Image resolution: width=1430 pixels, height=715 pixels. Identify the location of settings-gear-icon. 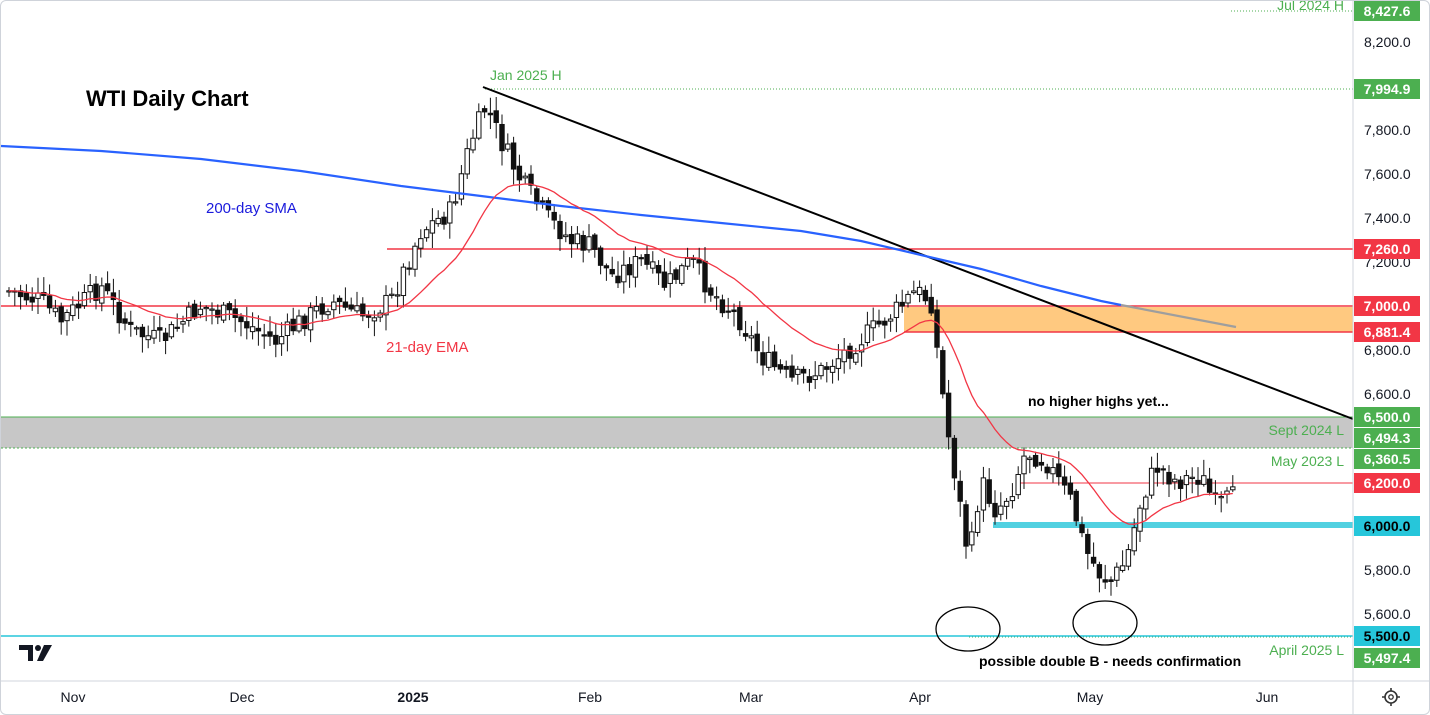
(1391, 697).